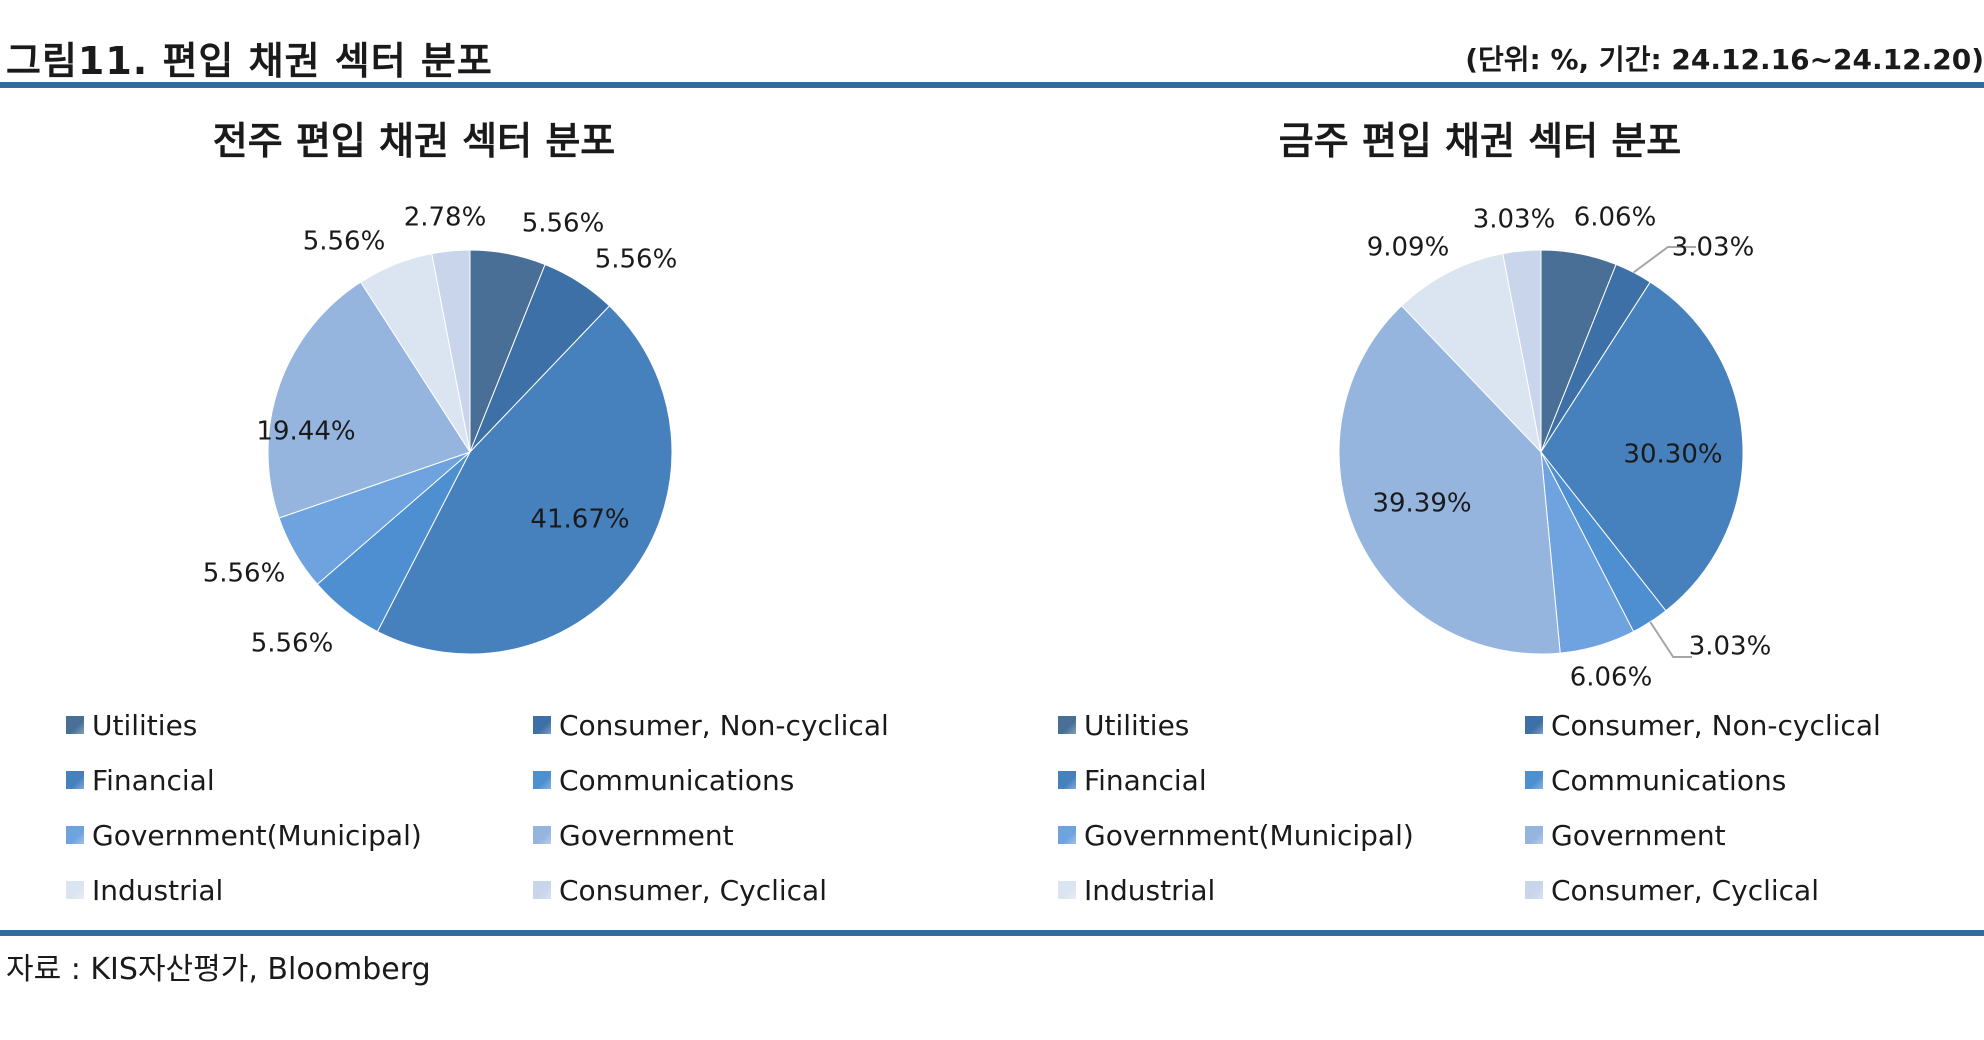  What do you see at coordinates (305, 432) in the screenshot?
I see `data-label: 19.44%` at bounding box center [305, 432].